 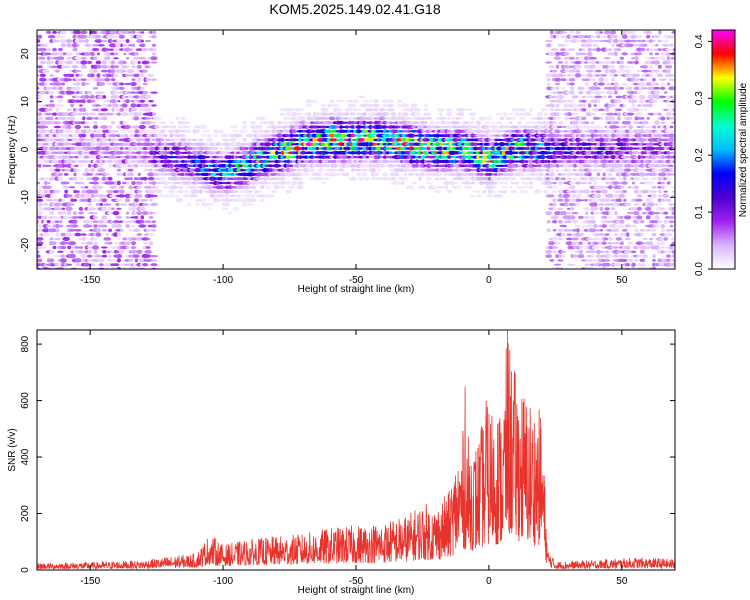 What do you see at coordinates (279, 123) in the screenshot?
I see `heat-cell-2088` at bounding box center [279, 123].